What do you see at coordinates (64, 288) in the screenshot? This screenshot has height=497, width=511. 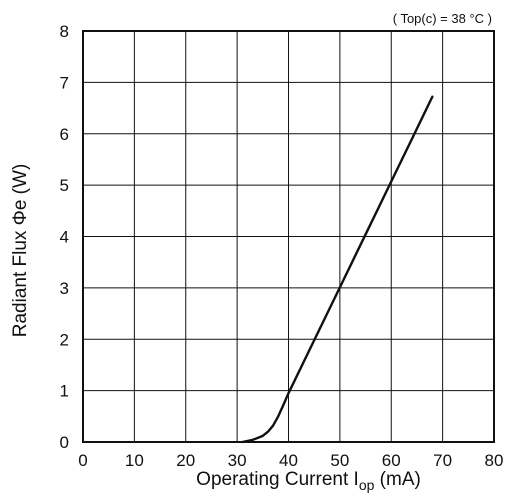 I see `y-tick-label: 3` at bounding box center [64, 288].